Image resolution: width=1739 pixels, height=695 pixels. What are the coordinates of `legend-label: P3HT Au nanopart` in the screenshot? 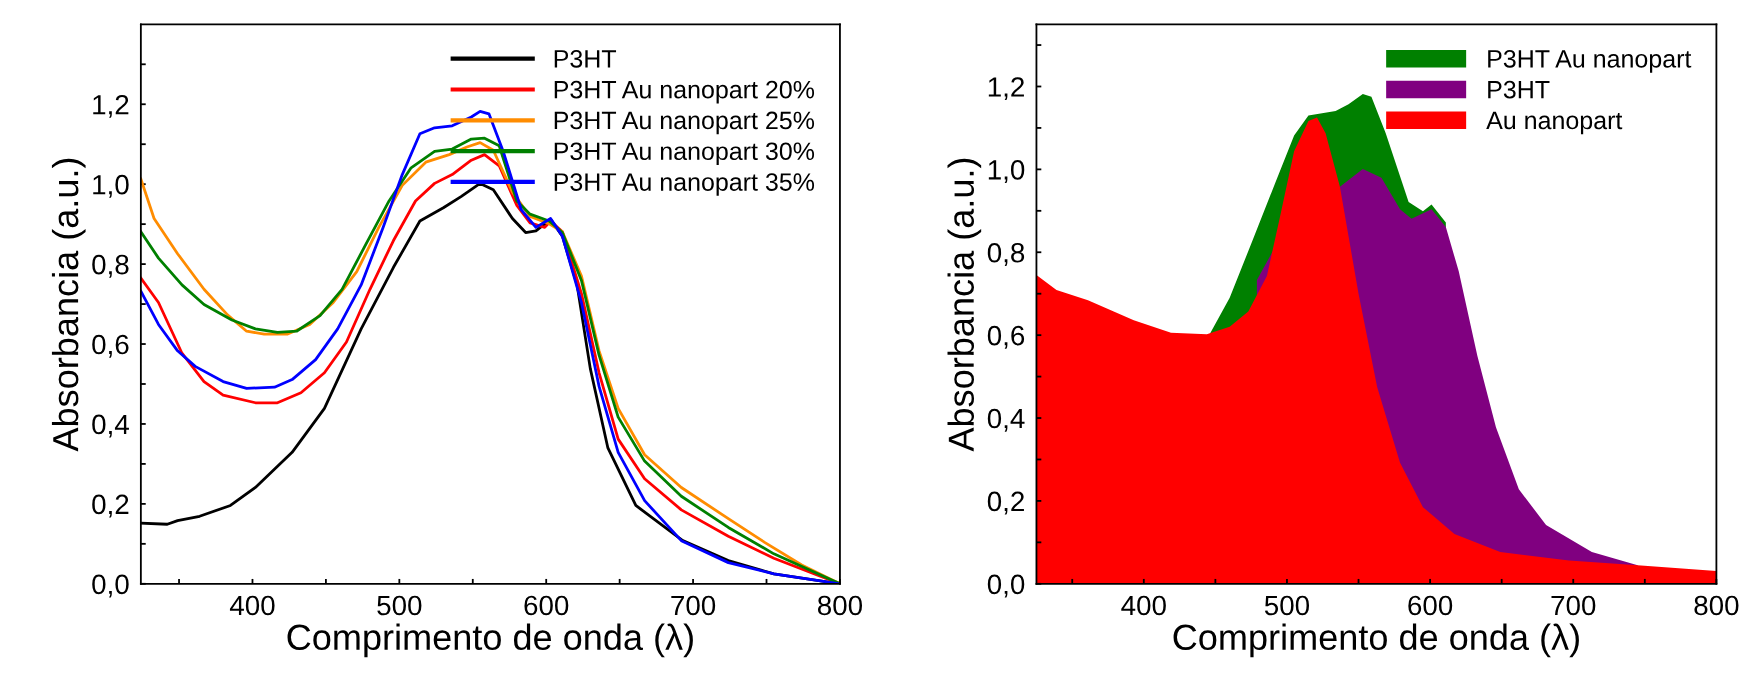 It's located at (1590, 61).